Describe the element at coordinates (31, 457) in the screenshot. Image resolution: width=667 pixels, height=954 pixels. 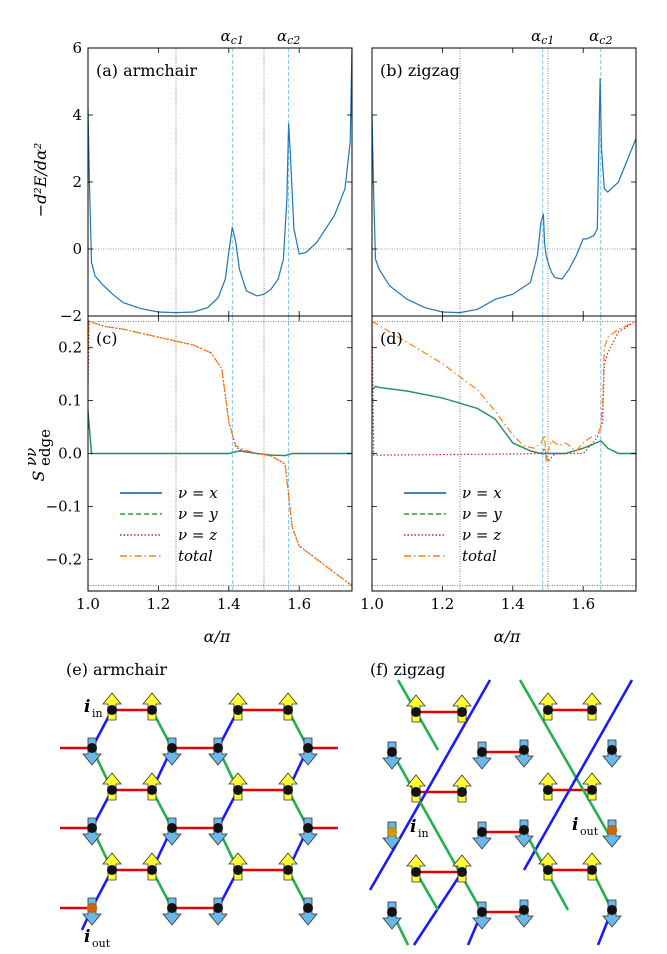
I see `svg-text: νν` at that location.